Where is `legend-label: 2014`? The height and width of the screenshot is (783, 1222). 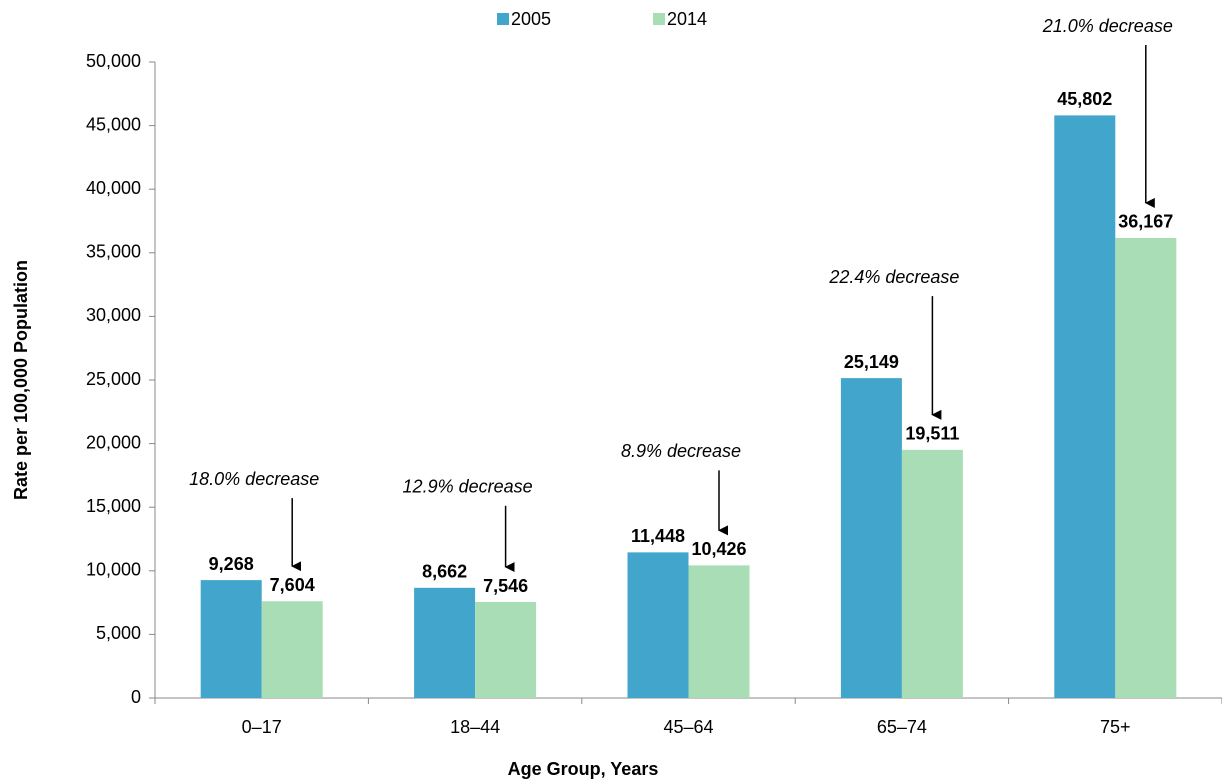
legend-label: 2014 is located at coordinates (687, 19).